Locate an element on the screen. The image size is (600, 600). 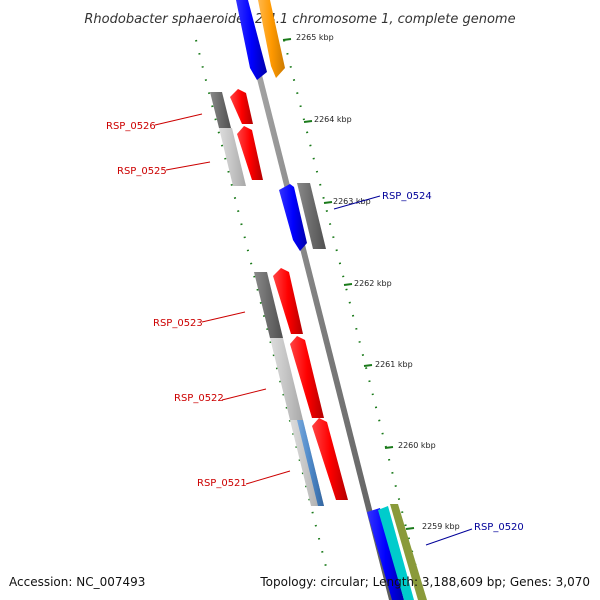
gene-label-rsp-0524: RSP_0524 is located at coordinates (407, 196).